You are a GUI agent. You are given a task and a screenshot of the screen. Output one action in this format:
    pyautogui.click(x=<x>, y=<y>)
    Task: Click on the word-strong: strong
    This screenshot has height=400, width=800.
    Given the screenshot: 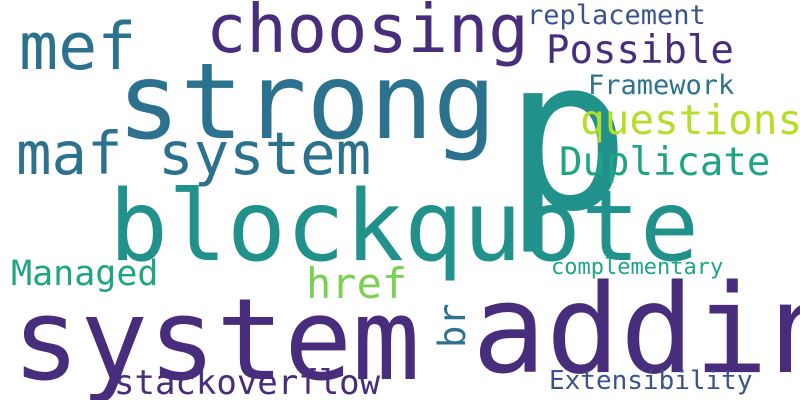 What is the action you would take?
    pyautogui.click(x=307, y=102)
    